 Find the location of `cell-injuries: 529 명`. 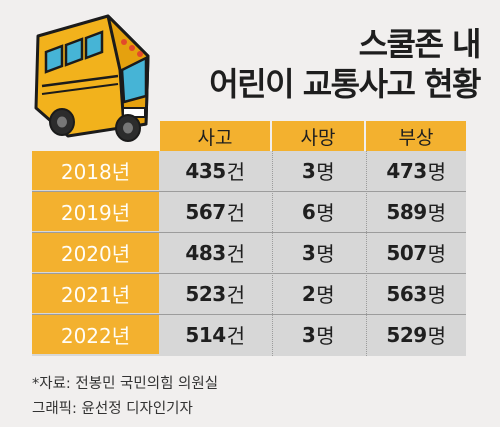

cell-injuries: 529 명 is located at coordinates (416, 334).